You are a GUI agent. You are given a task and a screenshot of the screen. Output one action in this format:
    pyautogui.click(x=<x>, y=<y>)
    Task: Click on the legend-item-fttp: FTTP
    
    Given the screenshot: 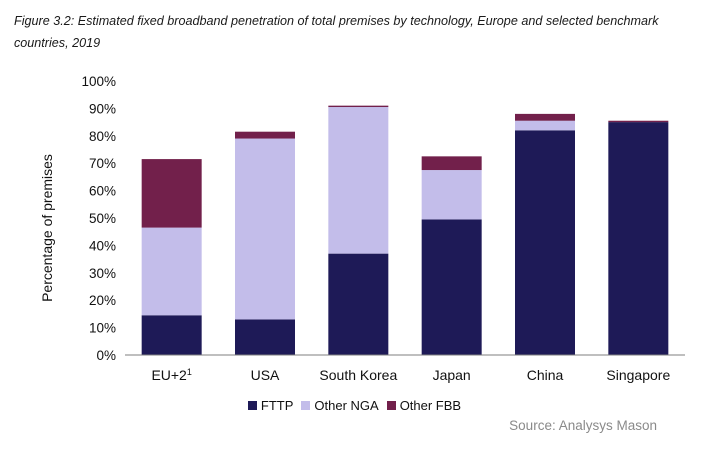 What is the action you would take?
    pyautogui.click(x=270, y=405)
    